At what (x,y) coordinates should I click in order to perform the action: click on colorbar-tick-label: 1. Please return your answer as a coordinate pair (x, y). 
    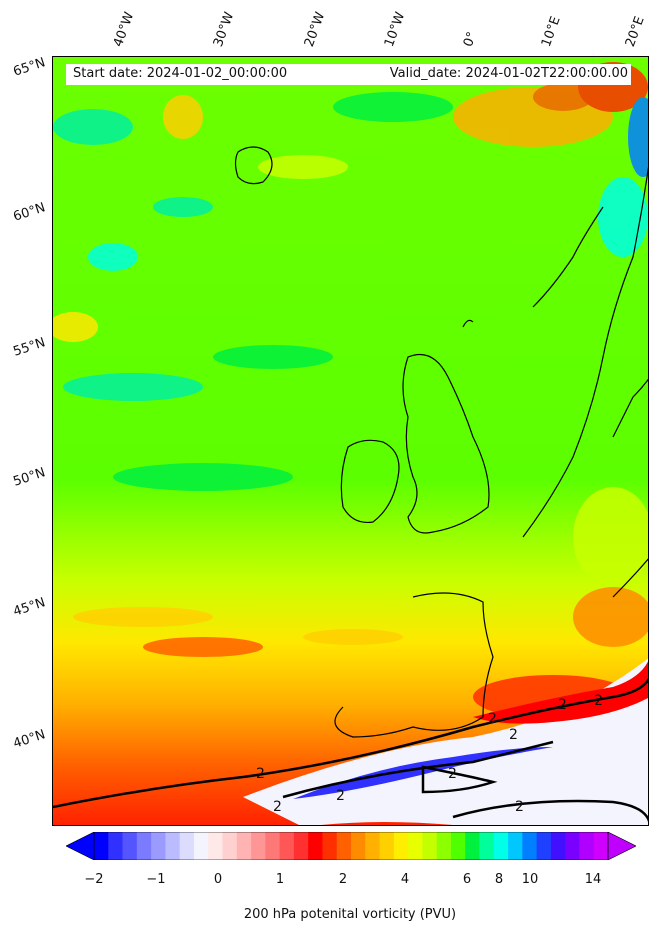
    Looking at the image, I should click on (280, 879).